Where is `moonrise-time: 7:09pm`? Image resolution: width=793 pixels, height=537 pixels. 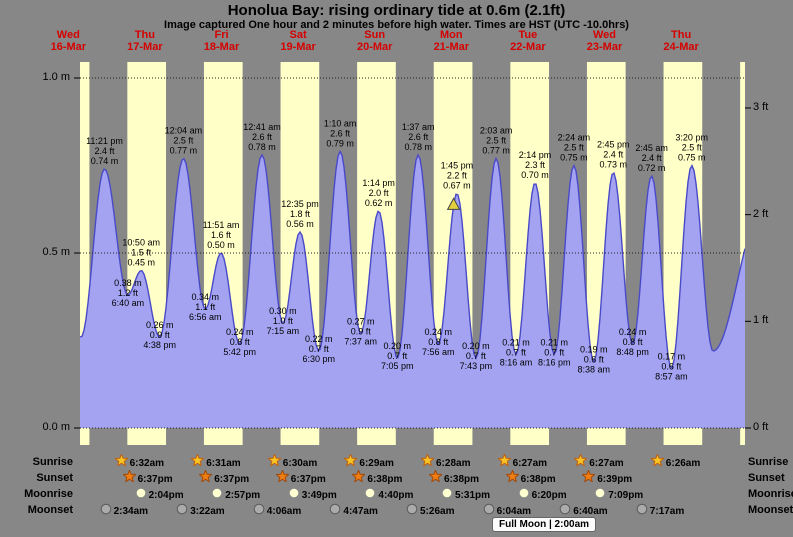 moonrise-time: 7:09pm is located at coordinates (626, 495).